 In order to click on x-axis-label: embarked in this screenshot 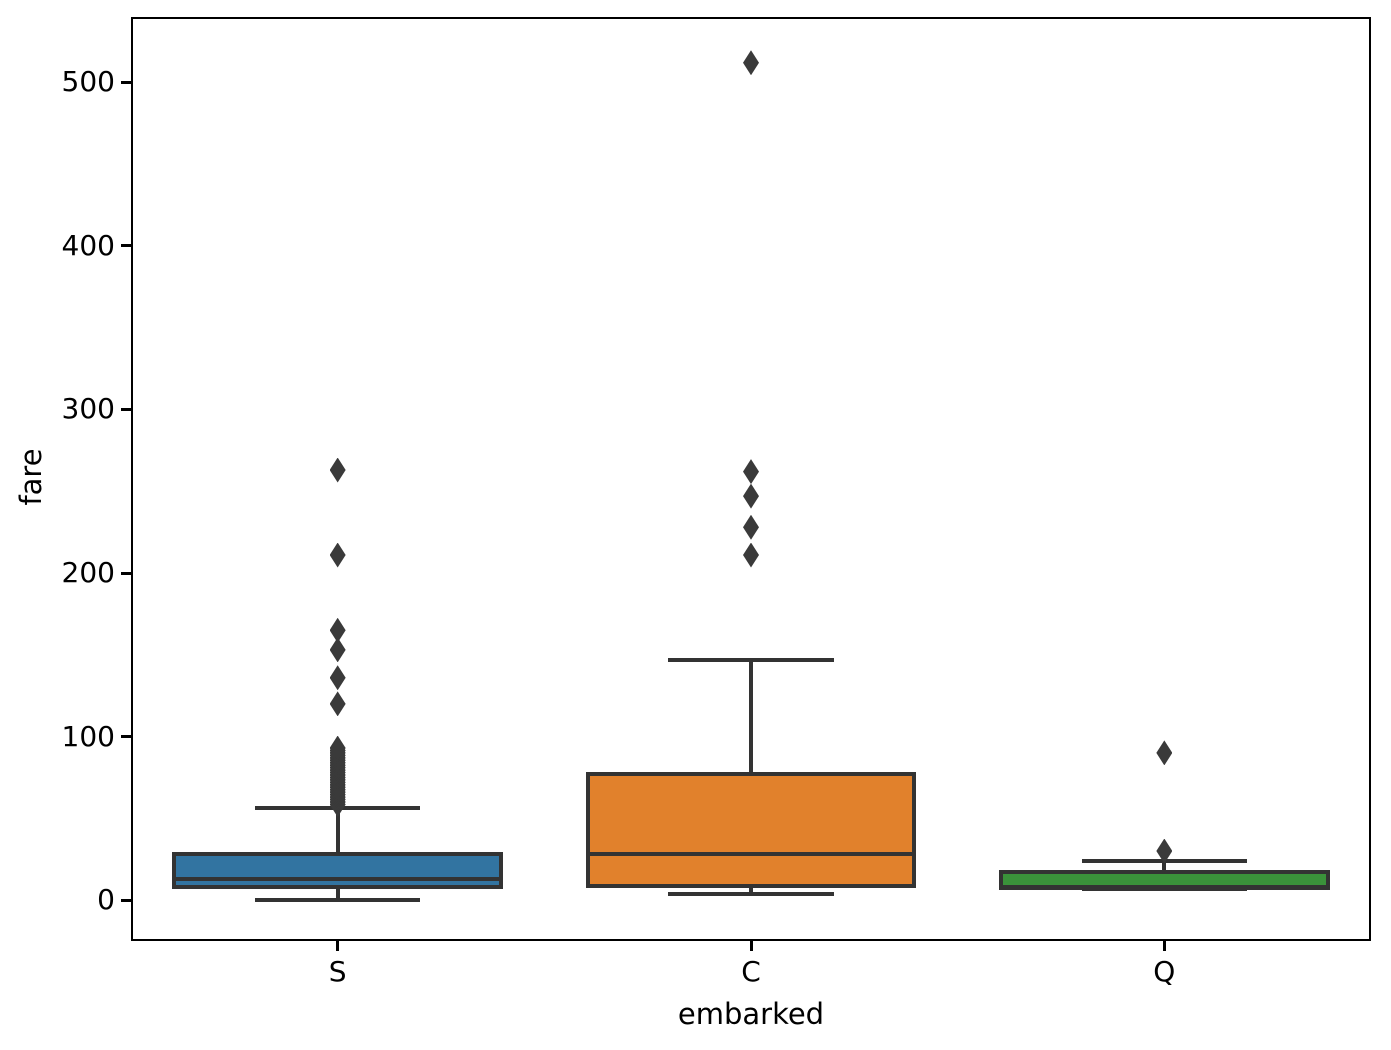, I will do `click(751, 1014)`.